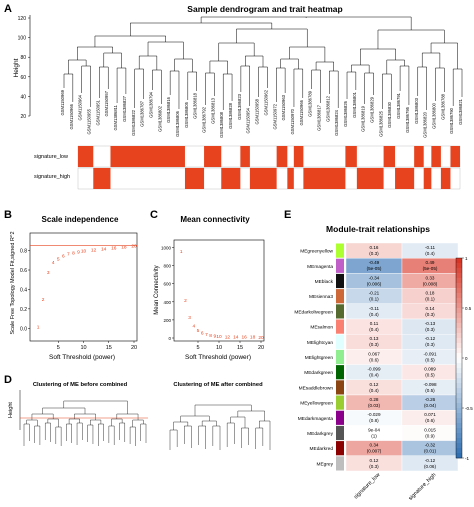 Image resolution: width=474 pixels, height=507 pixels. What do you see at coordinates (210, 336) in the screenshot?
I see `point-label: 8` at bounding box center [210, 336].